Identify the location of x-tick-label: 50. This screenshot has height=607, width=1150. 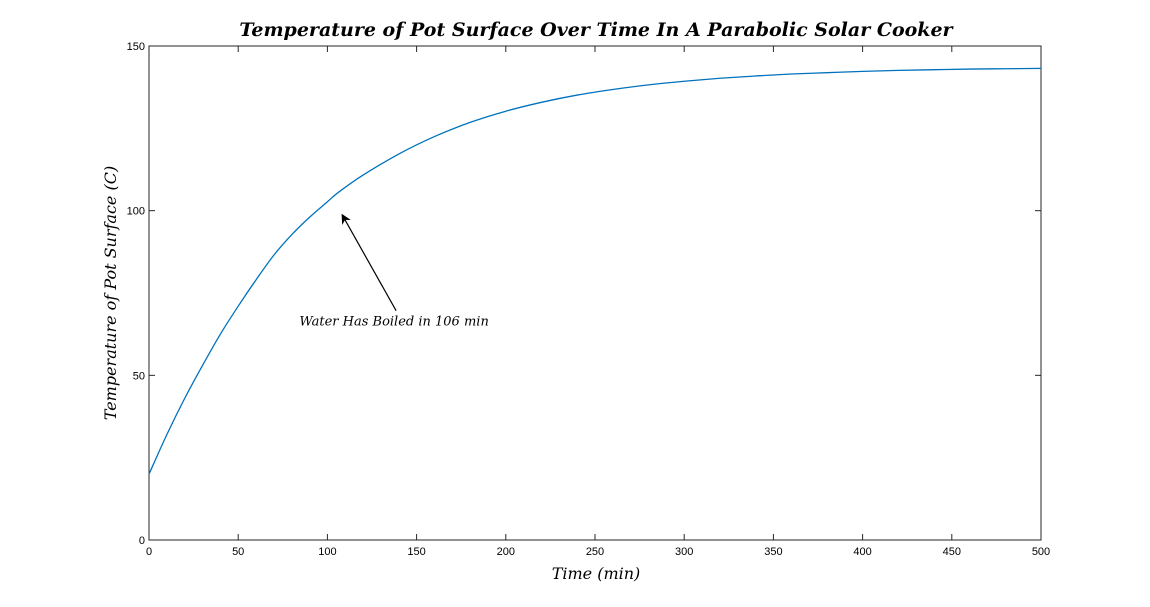
(238, 552).